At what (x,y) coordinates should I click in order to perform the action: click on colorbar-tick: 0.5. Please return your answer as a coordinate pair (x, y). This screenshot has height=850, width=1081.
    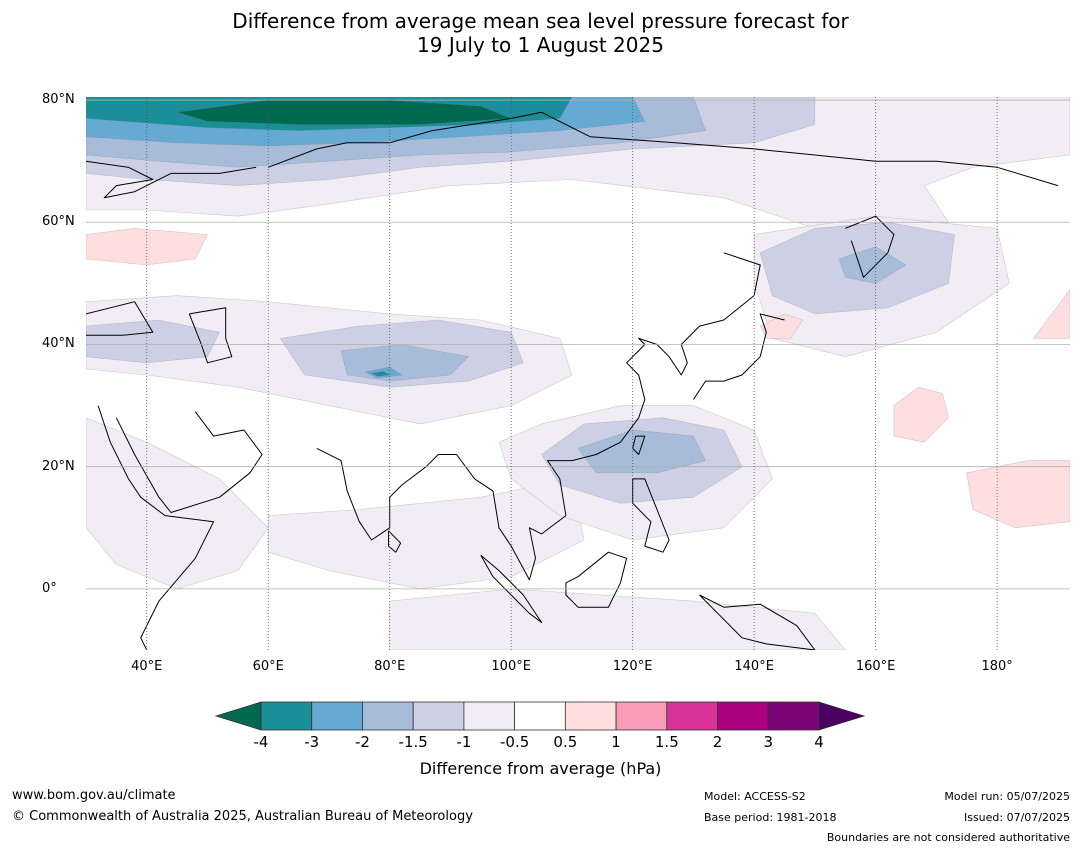
    Looking at the image, I should click on (565, 742).